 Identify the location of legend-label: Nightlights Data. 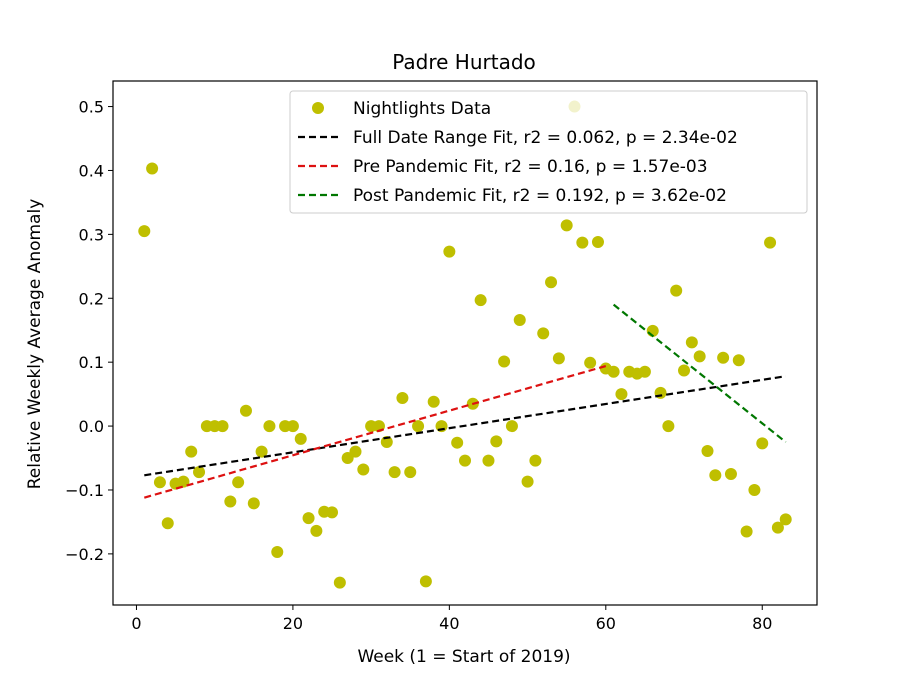
(422, 109).